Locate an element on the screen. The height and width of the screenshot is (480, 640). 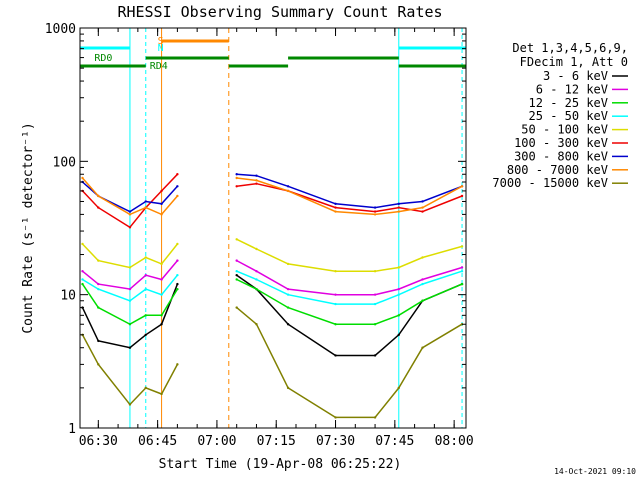
rd4-flag-label: RD4 is located at coordinates (159, 66).